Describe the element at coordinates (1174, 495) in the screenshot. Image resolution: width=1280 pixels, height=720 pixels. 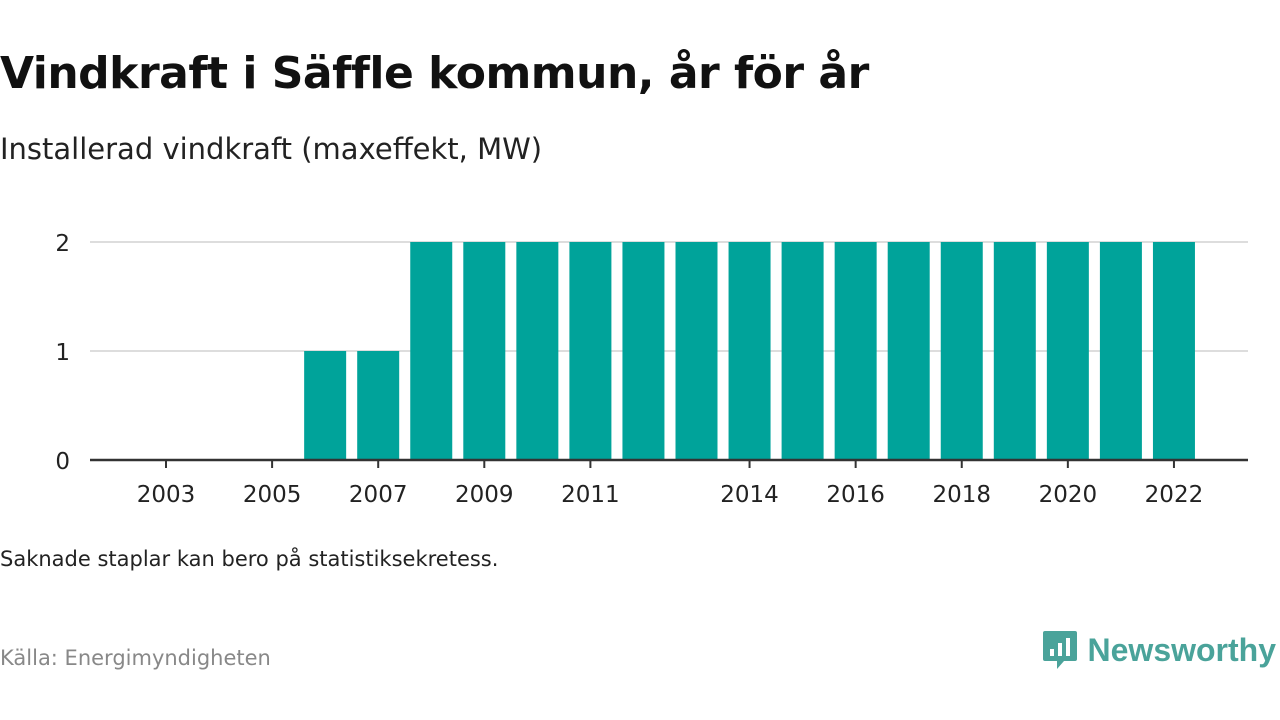
I see `x-tick-label: 2022` at that location.